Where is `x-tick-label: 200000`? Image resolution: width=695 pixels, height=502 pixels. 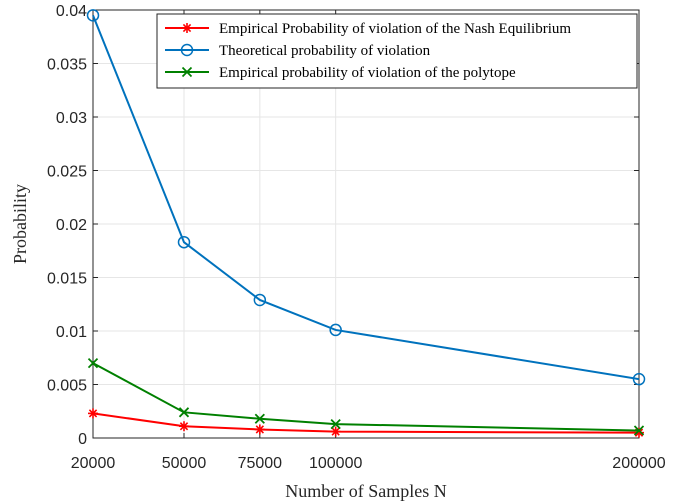 x-tick-label: 200000 is located at coordinates (638, 463).